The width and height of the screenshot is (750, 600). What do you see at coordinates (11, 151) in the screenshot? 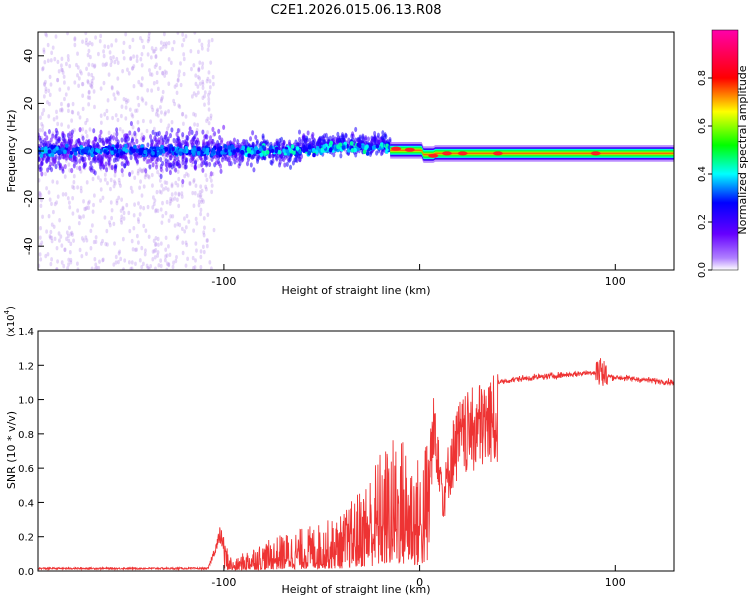
I see `spectrogram-y-label: Frequency (Hz)` at bounding box center [11, 151].